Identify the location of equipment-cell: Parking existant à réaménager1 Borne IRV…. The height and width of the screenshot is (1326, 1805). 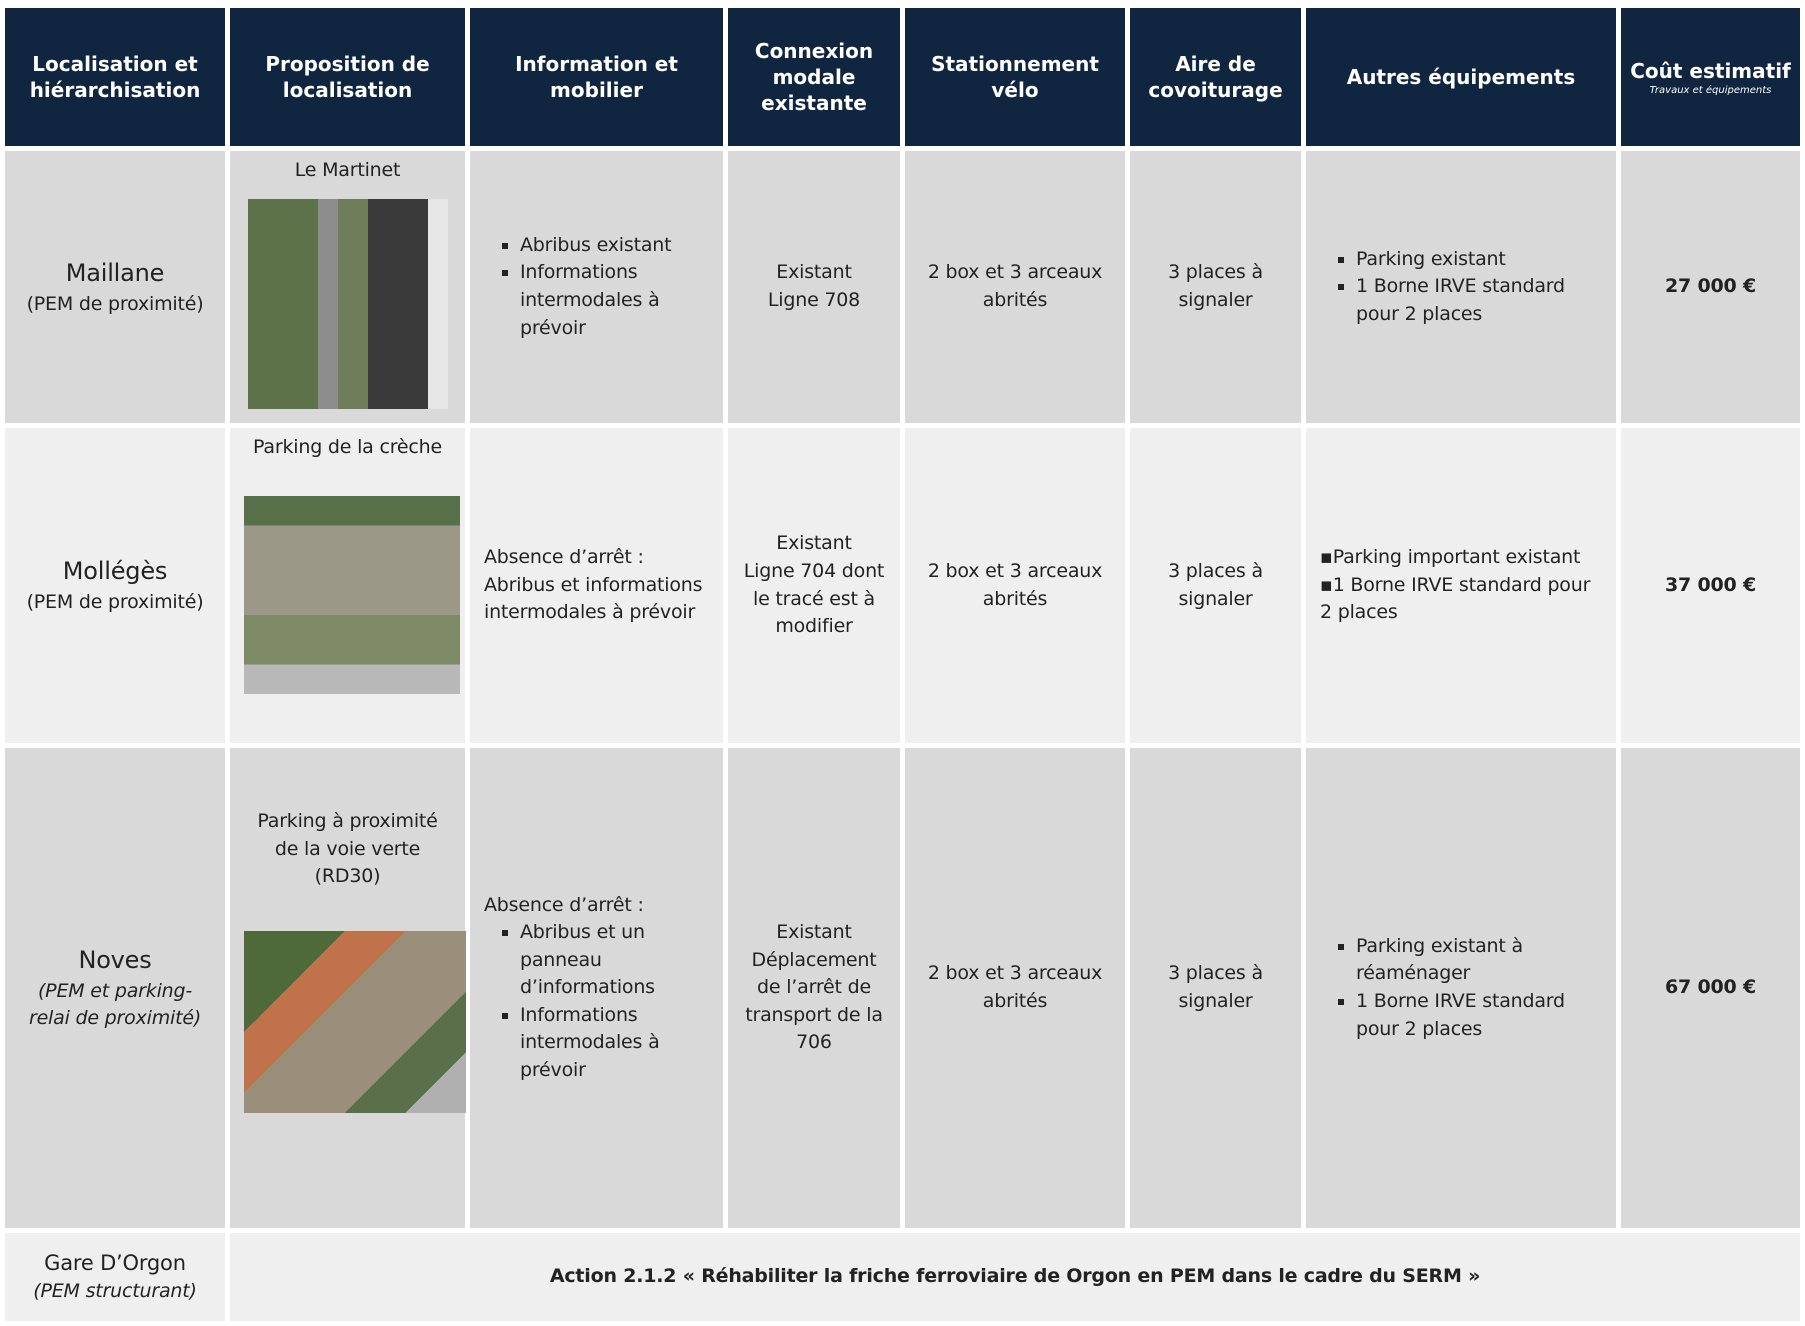
(1461, 988).